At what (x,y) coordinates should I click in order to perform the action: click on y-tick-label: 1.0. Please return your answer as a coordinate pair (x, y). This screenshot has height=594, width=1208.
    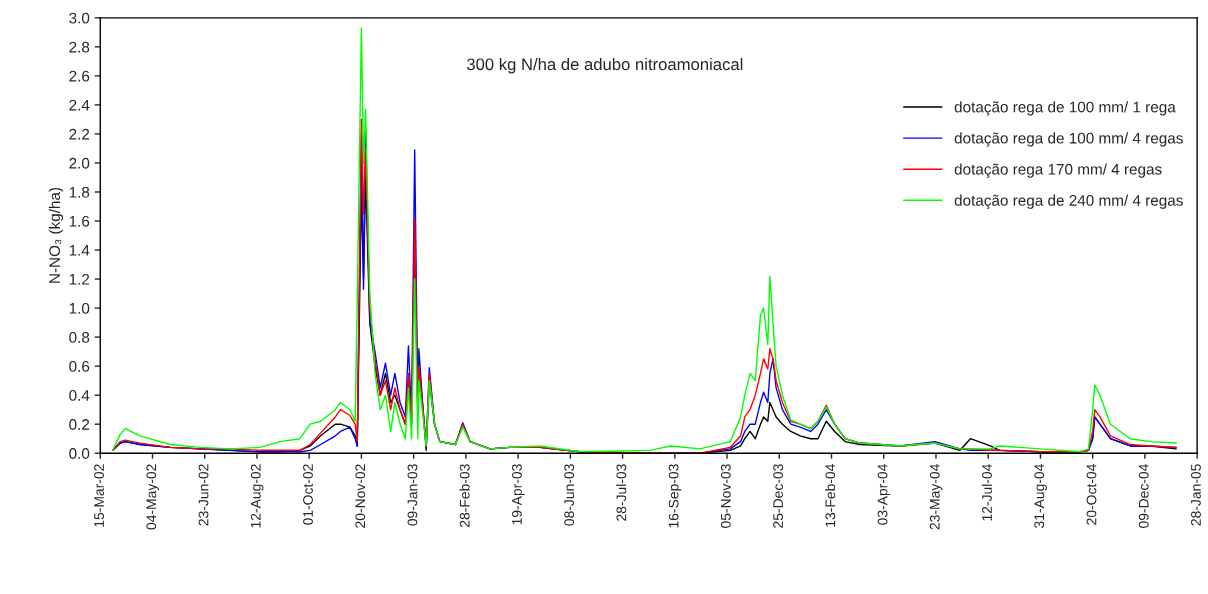
    Looking at the image, I should click on (79, 308).